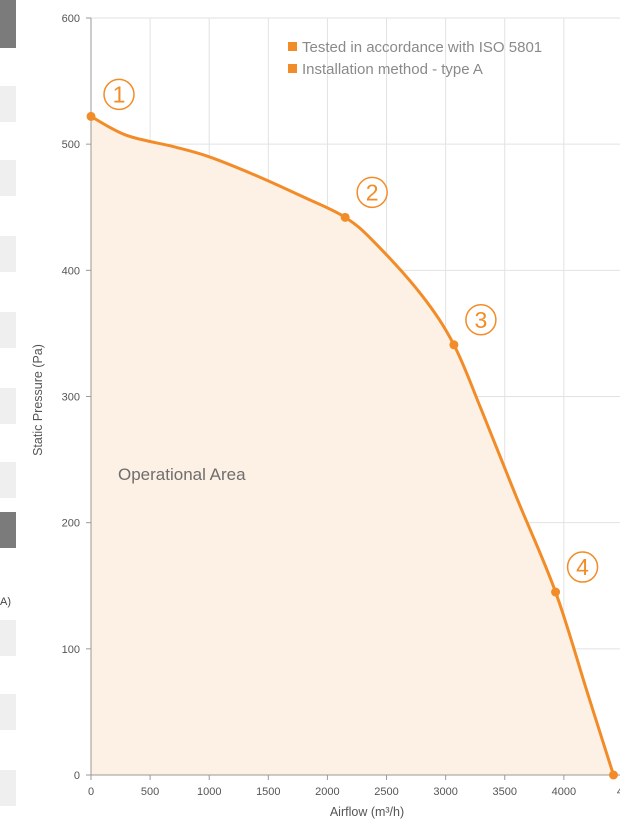  Describe the element at coordinates (71, 650) in the screenshot. I see `y-tick-label: 100` at that location.